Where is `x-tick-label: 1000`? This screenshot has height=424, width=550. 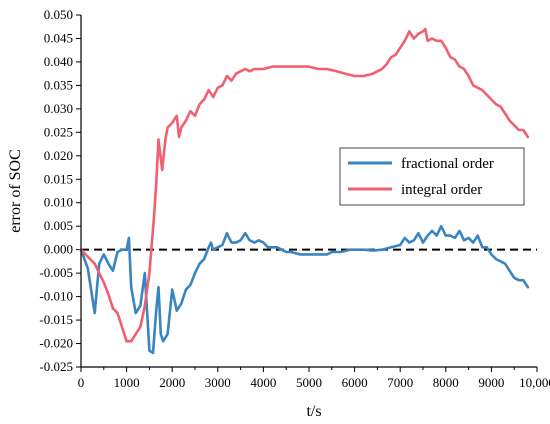 x-tick-label: 1000 is located at coordinates (127, 382).